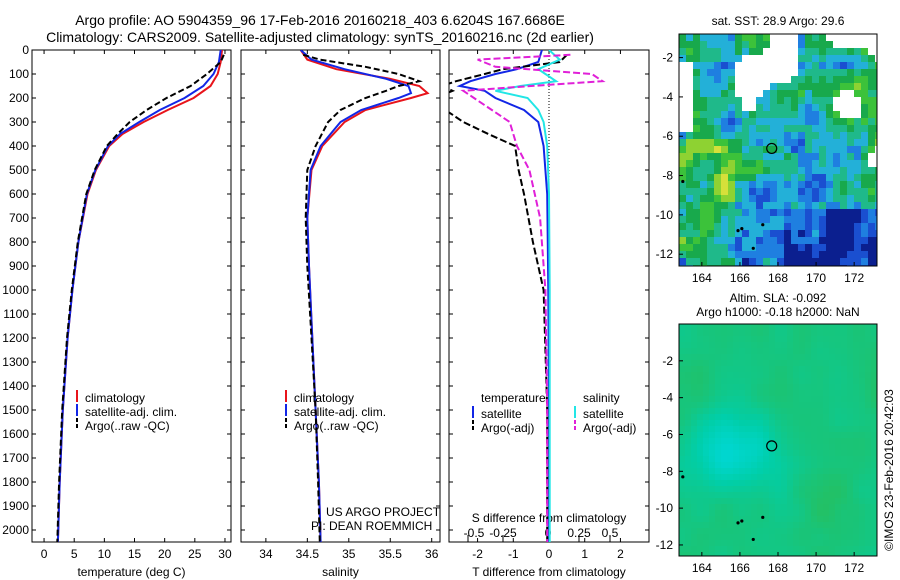 This screenshot has height=580, width=900. What do you see at coordinates (391, 554) in the screenshot?
I see `x-tick-label: 35.5` at bounding box center [391, 554].